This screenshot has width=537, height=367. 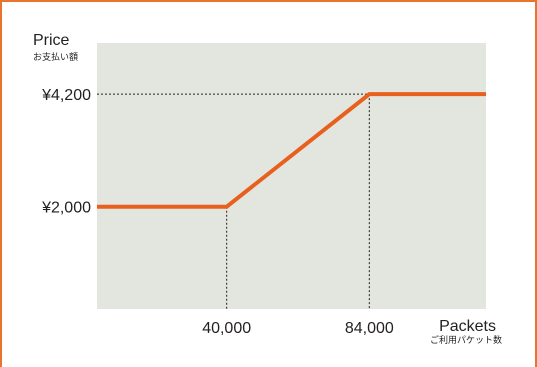 I want to click on y-axis-label: Price, so click(x=51, y=40).